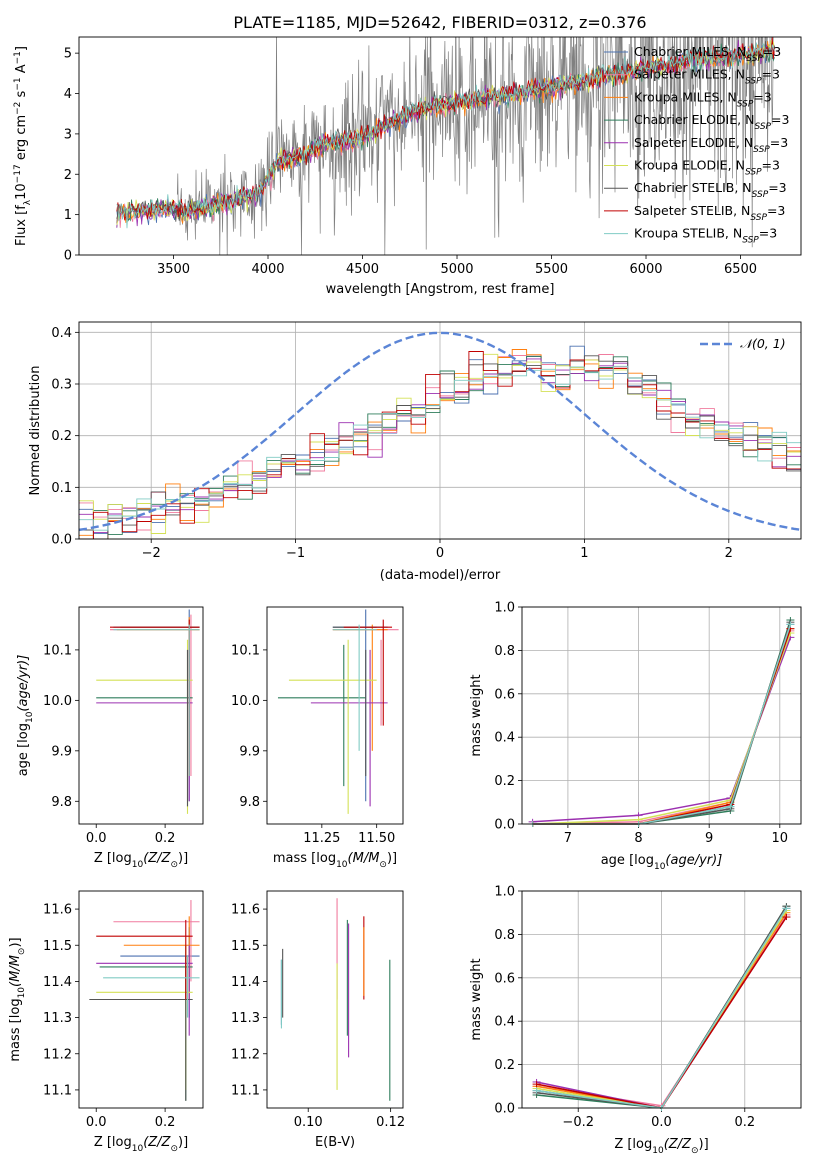  I want to click on legend-entry: Chabrier ELODIE, NSSP=3, so click(711, 122).